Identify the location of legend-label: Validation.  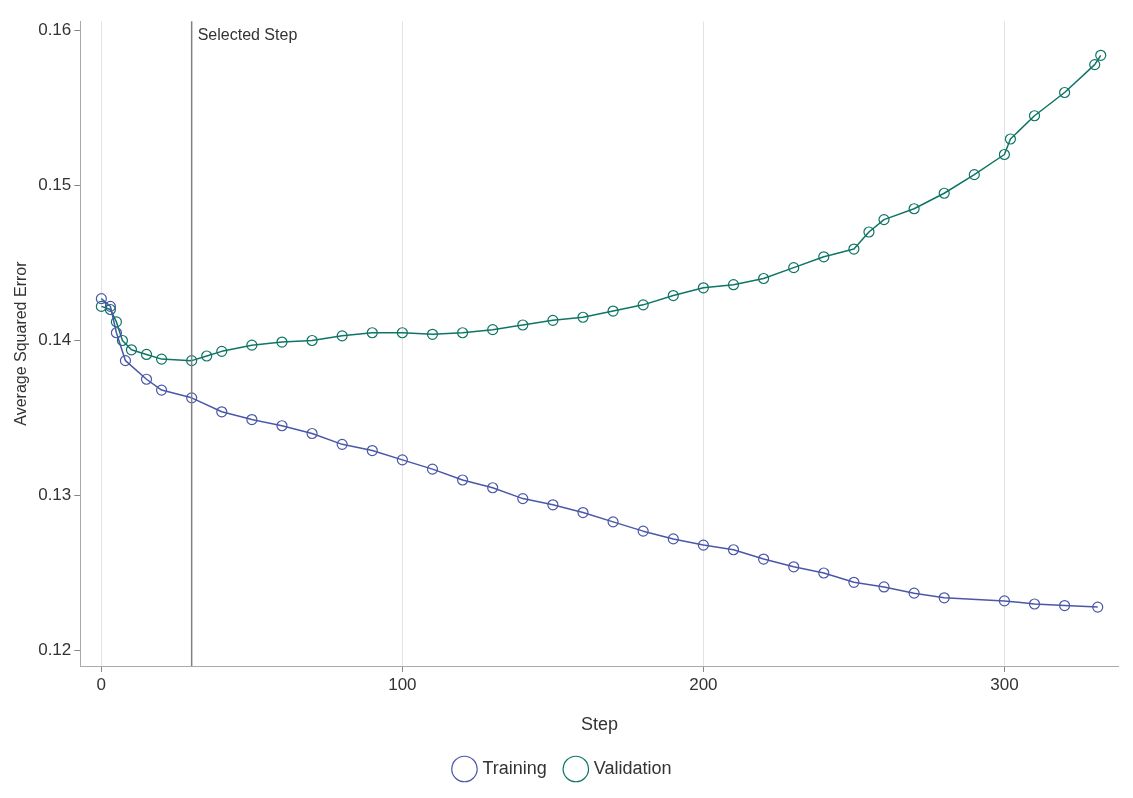
(632, 767).